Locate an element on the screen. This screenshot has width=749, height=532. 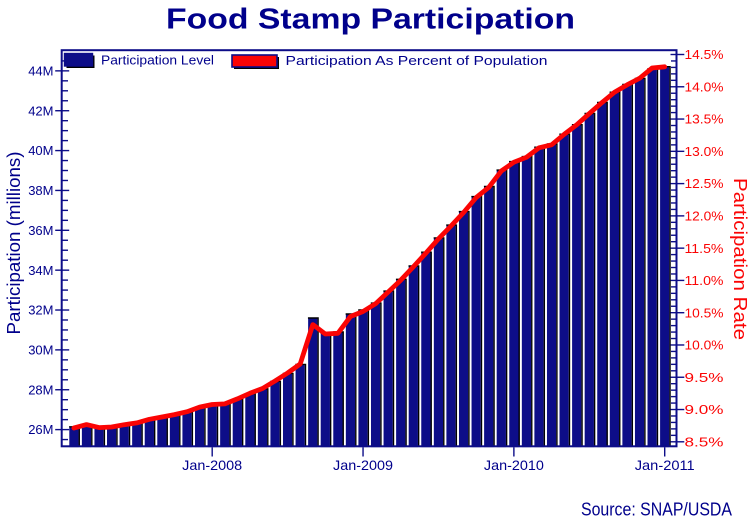
svg-text: 10.0% is located at coordinates (704, 345).